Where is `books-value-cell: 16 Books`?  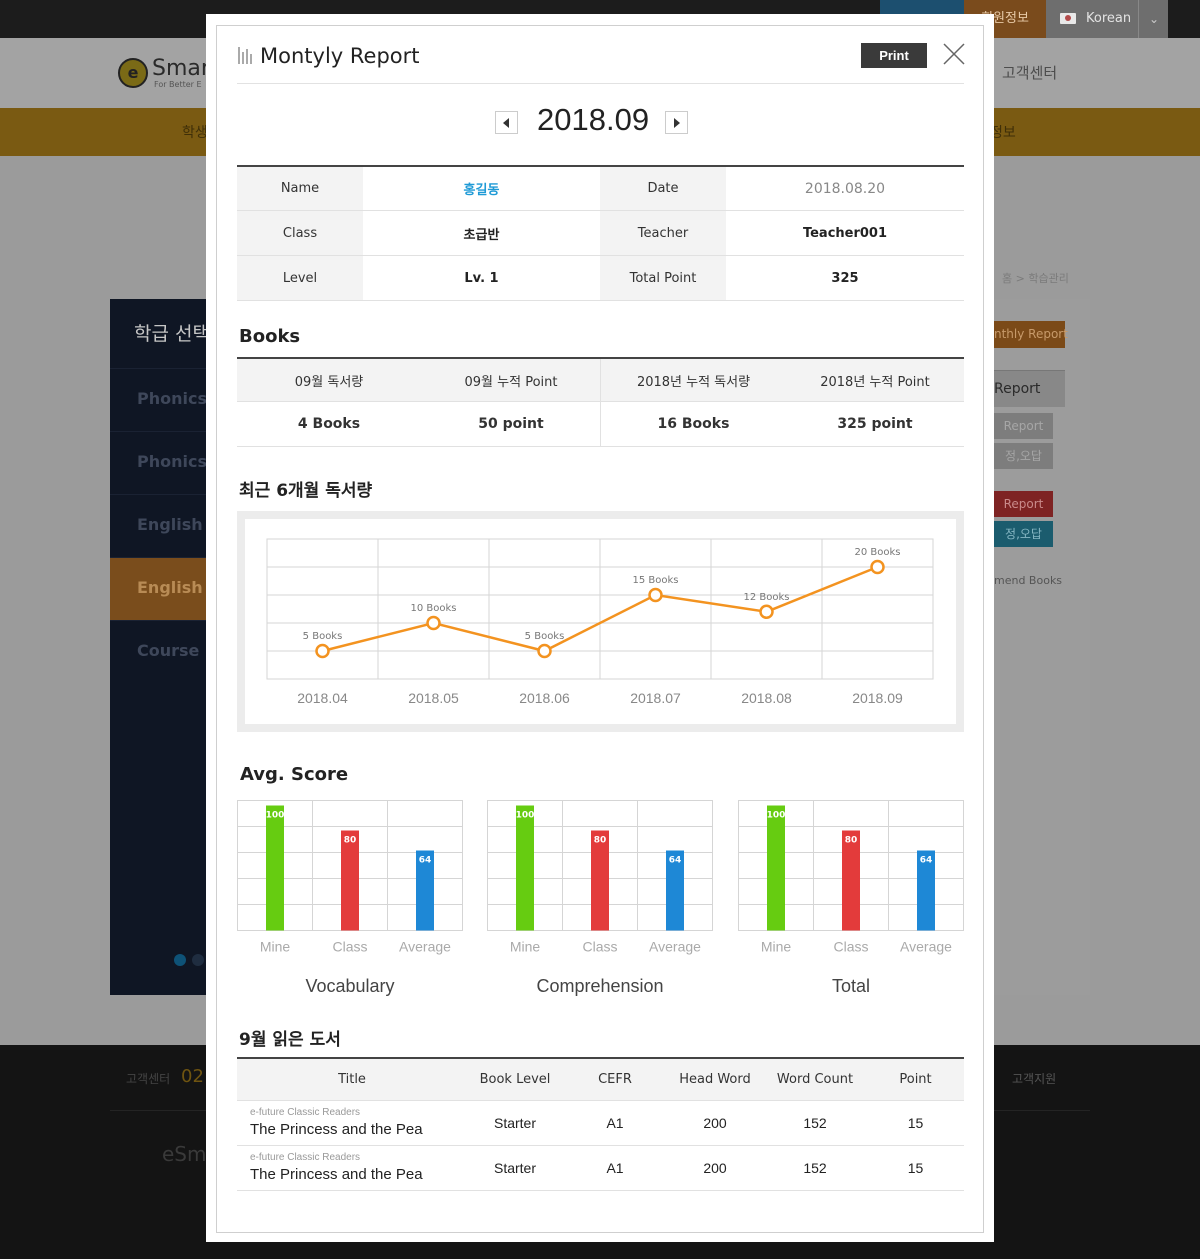 books-value-cell: 16 Books is located at coordinates (693, 424).